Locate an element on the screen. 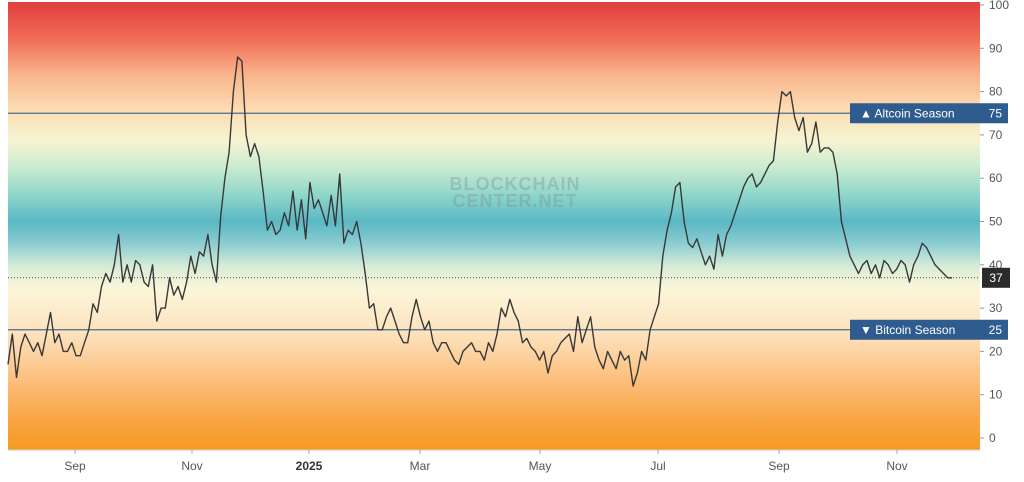 Image resolution: width=1024 pixels, height=482 pixels. y-tick-label: 50 is located at coordinates (996, 222).